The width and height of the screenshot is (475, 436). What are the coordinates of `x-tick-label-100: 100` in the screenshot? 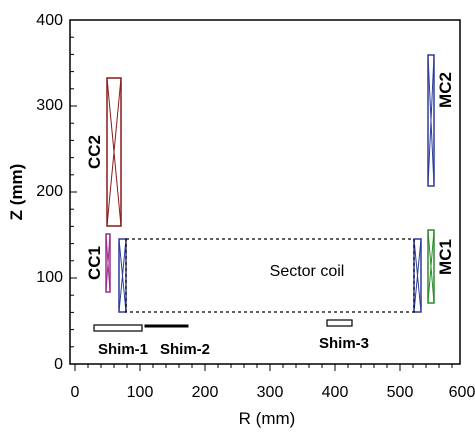 It's located at (140, 392).